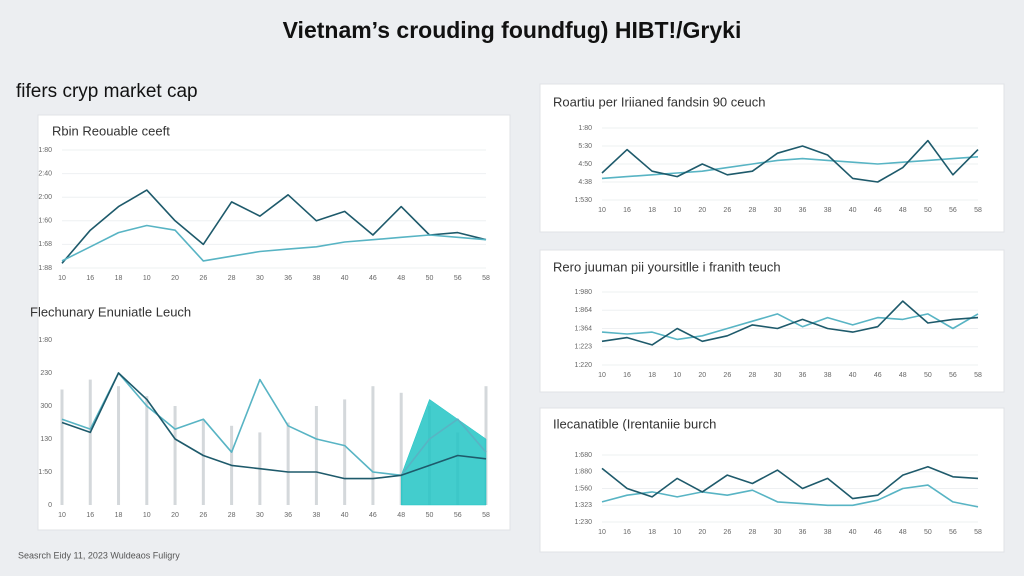 The width and height of the screenshot is (1024, 576). What do you see at coordinates (107, 91) in the screenshot?
I see `section-title: fifers cryp market cap` at bounding box center [107, 91].